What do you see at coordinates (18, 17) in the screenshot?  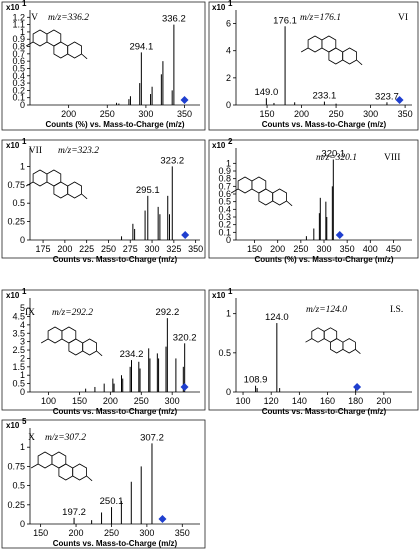 I see `y-tick-label: 1.2` at bounding box center [18, 17].